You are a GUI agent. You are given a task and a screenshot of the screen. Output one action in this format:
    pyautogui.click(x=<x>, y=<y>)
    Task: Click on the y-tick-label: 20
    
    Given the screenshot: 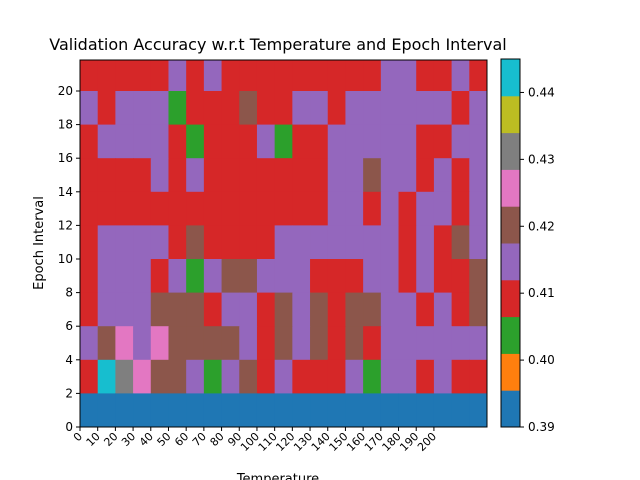 What is the action you would take?
    pyautogui.click(x=65, y=91)
    